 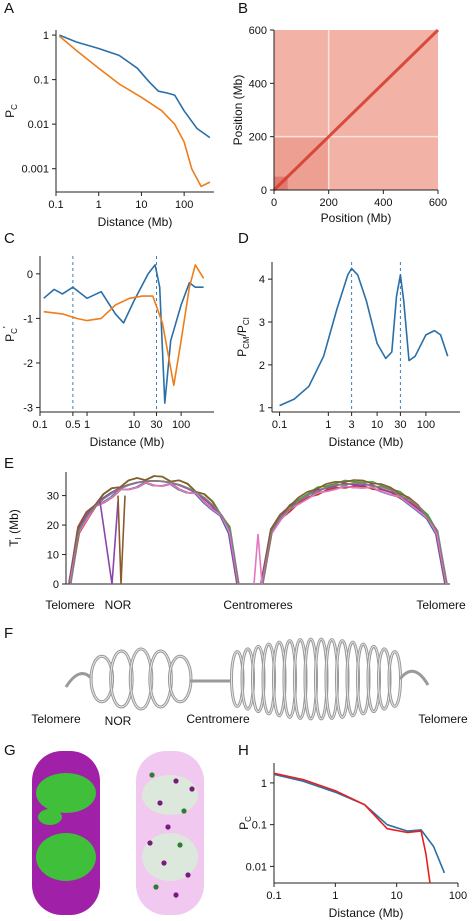 I want to click on chart-a: 0.1 1 10 100 1 0.1 0.01 0.001 Distance (Mb) PC, so click(x=108, y=129).